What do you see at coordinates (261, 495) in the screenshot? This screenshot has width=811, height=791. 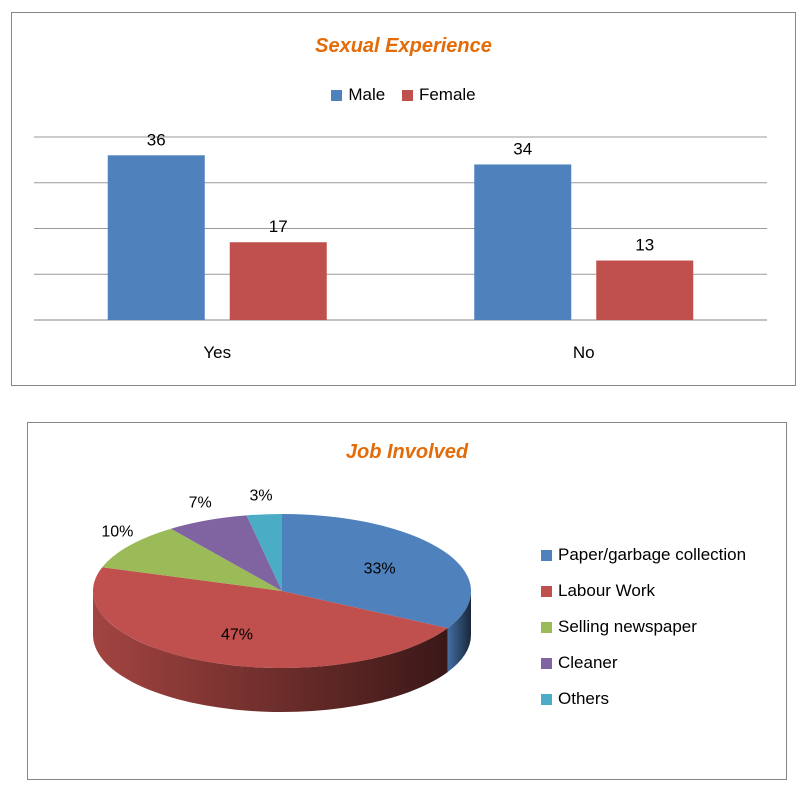 I see `pie-data-label: 3%` at bounding box center [261, 495].